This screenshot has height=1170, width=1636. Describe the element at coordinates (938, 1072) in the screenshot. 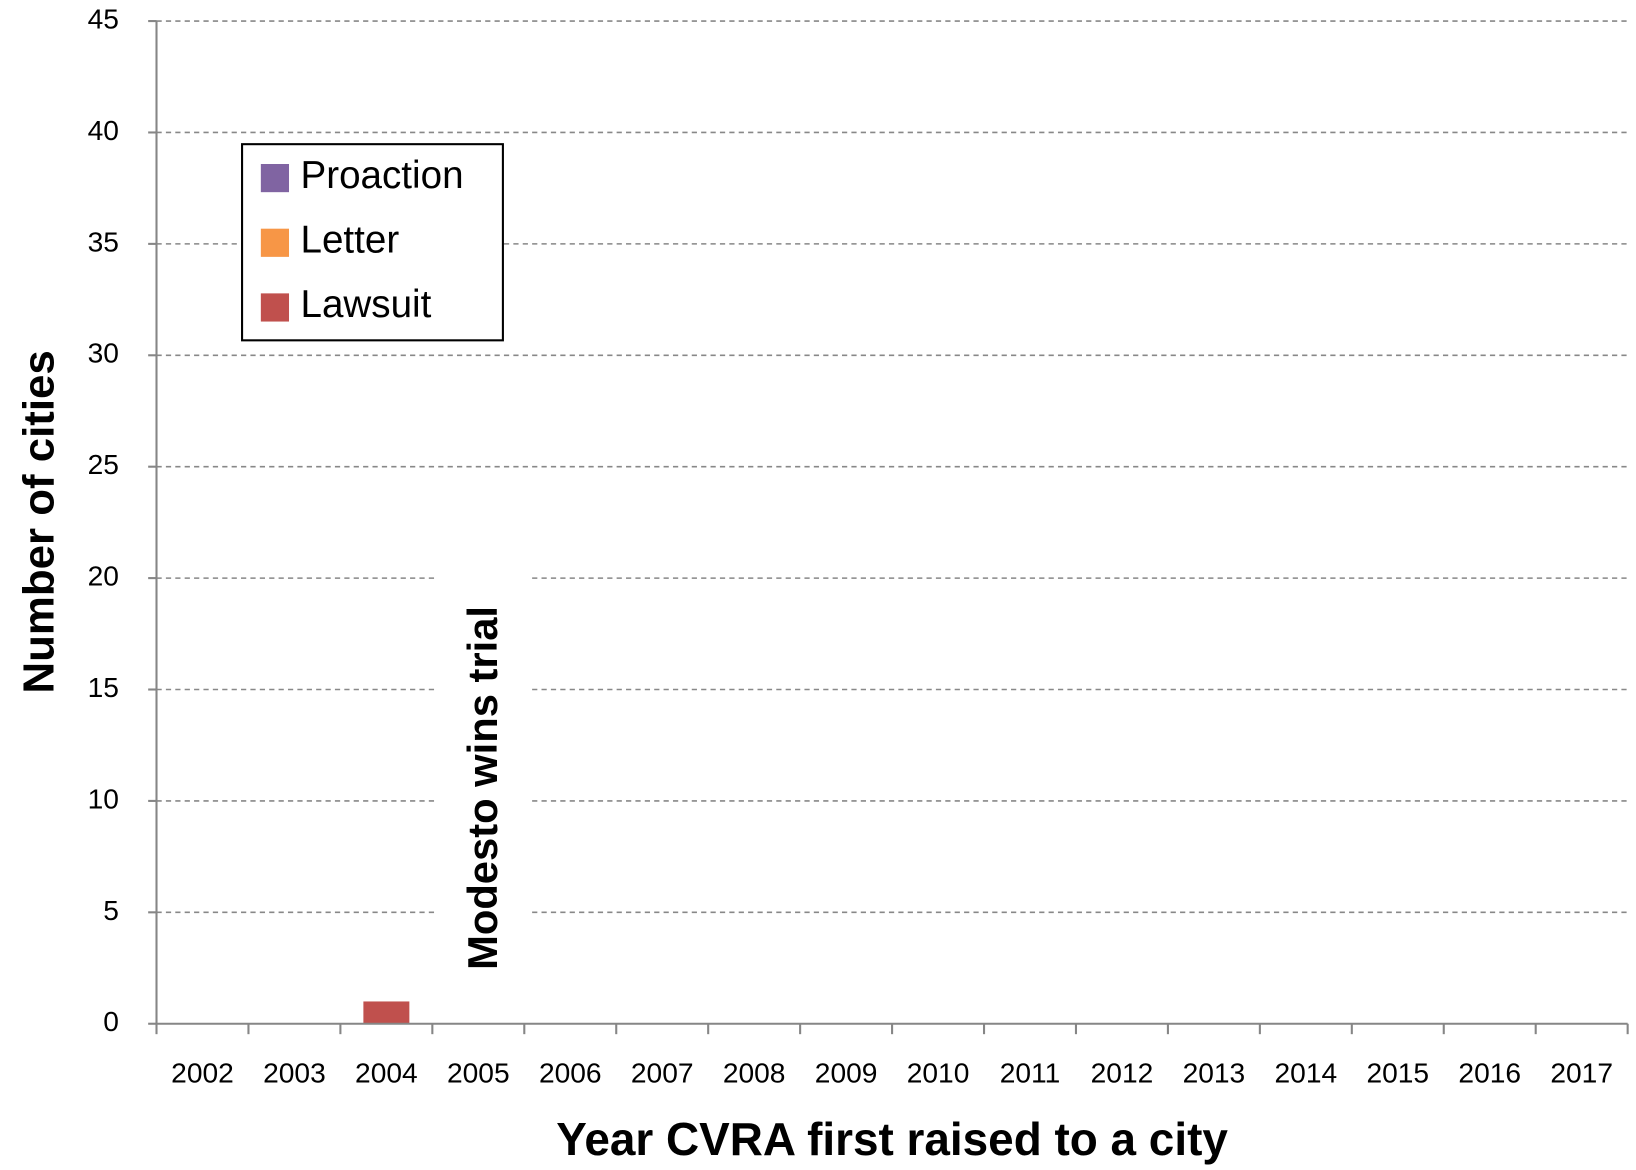

I see `x-tick-label: 2010` at that location.